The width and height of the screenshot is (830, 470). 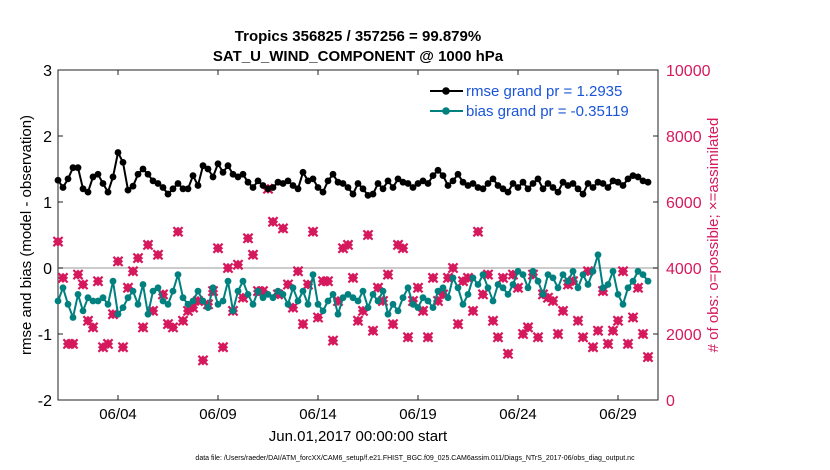 I want to click on x-axis-label: Jun.01,2017 00:00:00 start, so click(x=358, y=436).